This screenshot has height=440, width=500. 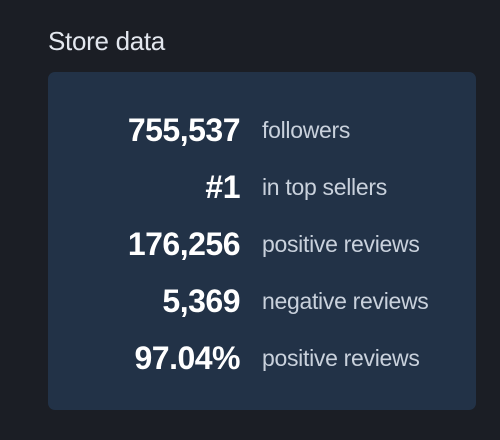 I want to click on stat-value: 755,537, so click(x=184, y=130).